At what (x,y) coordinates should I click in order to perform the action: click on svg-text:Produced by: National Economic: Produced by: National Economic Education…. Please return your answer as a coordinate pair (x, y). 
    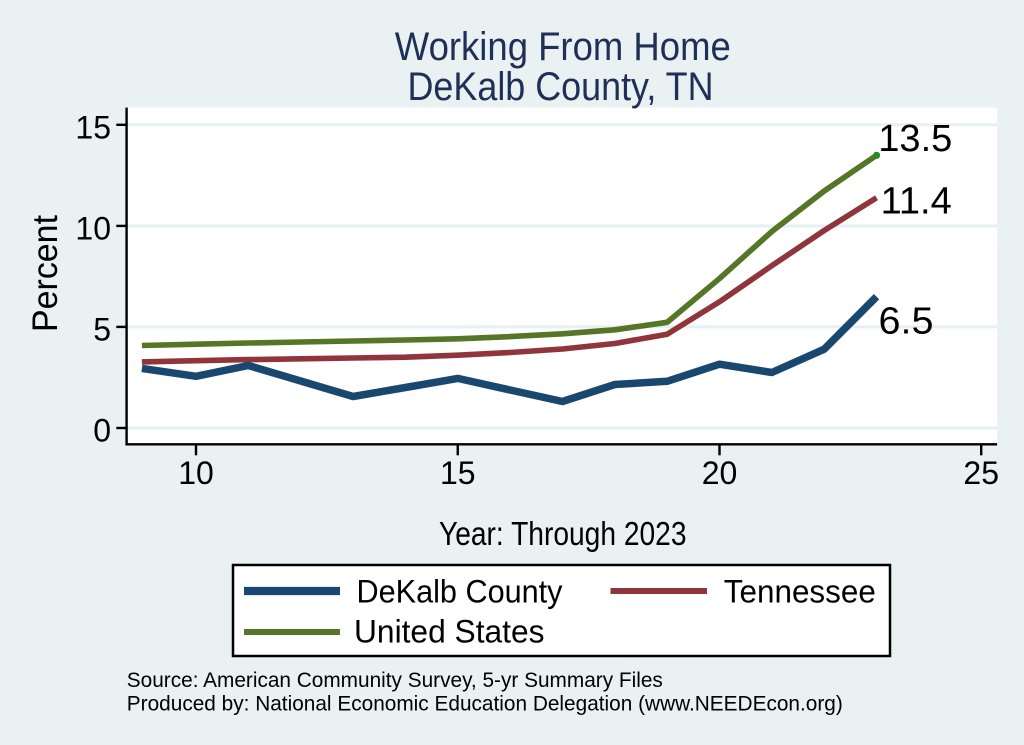
    Looking at the image, I should click on (485, 704).